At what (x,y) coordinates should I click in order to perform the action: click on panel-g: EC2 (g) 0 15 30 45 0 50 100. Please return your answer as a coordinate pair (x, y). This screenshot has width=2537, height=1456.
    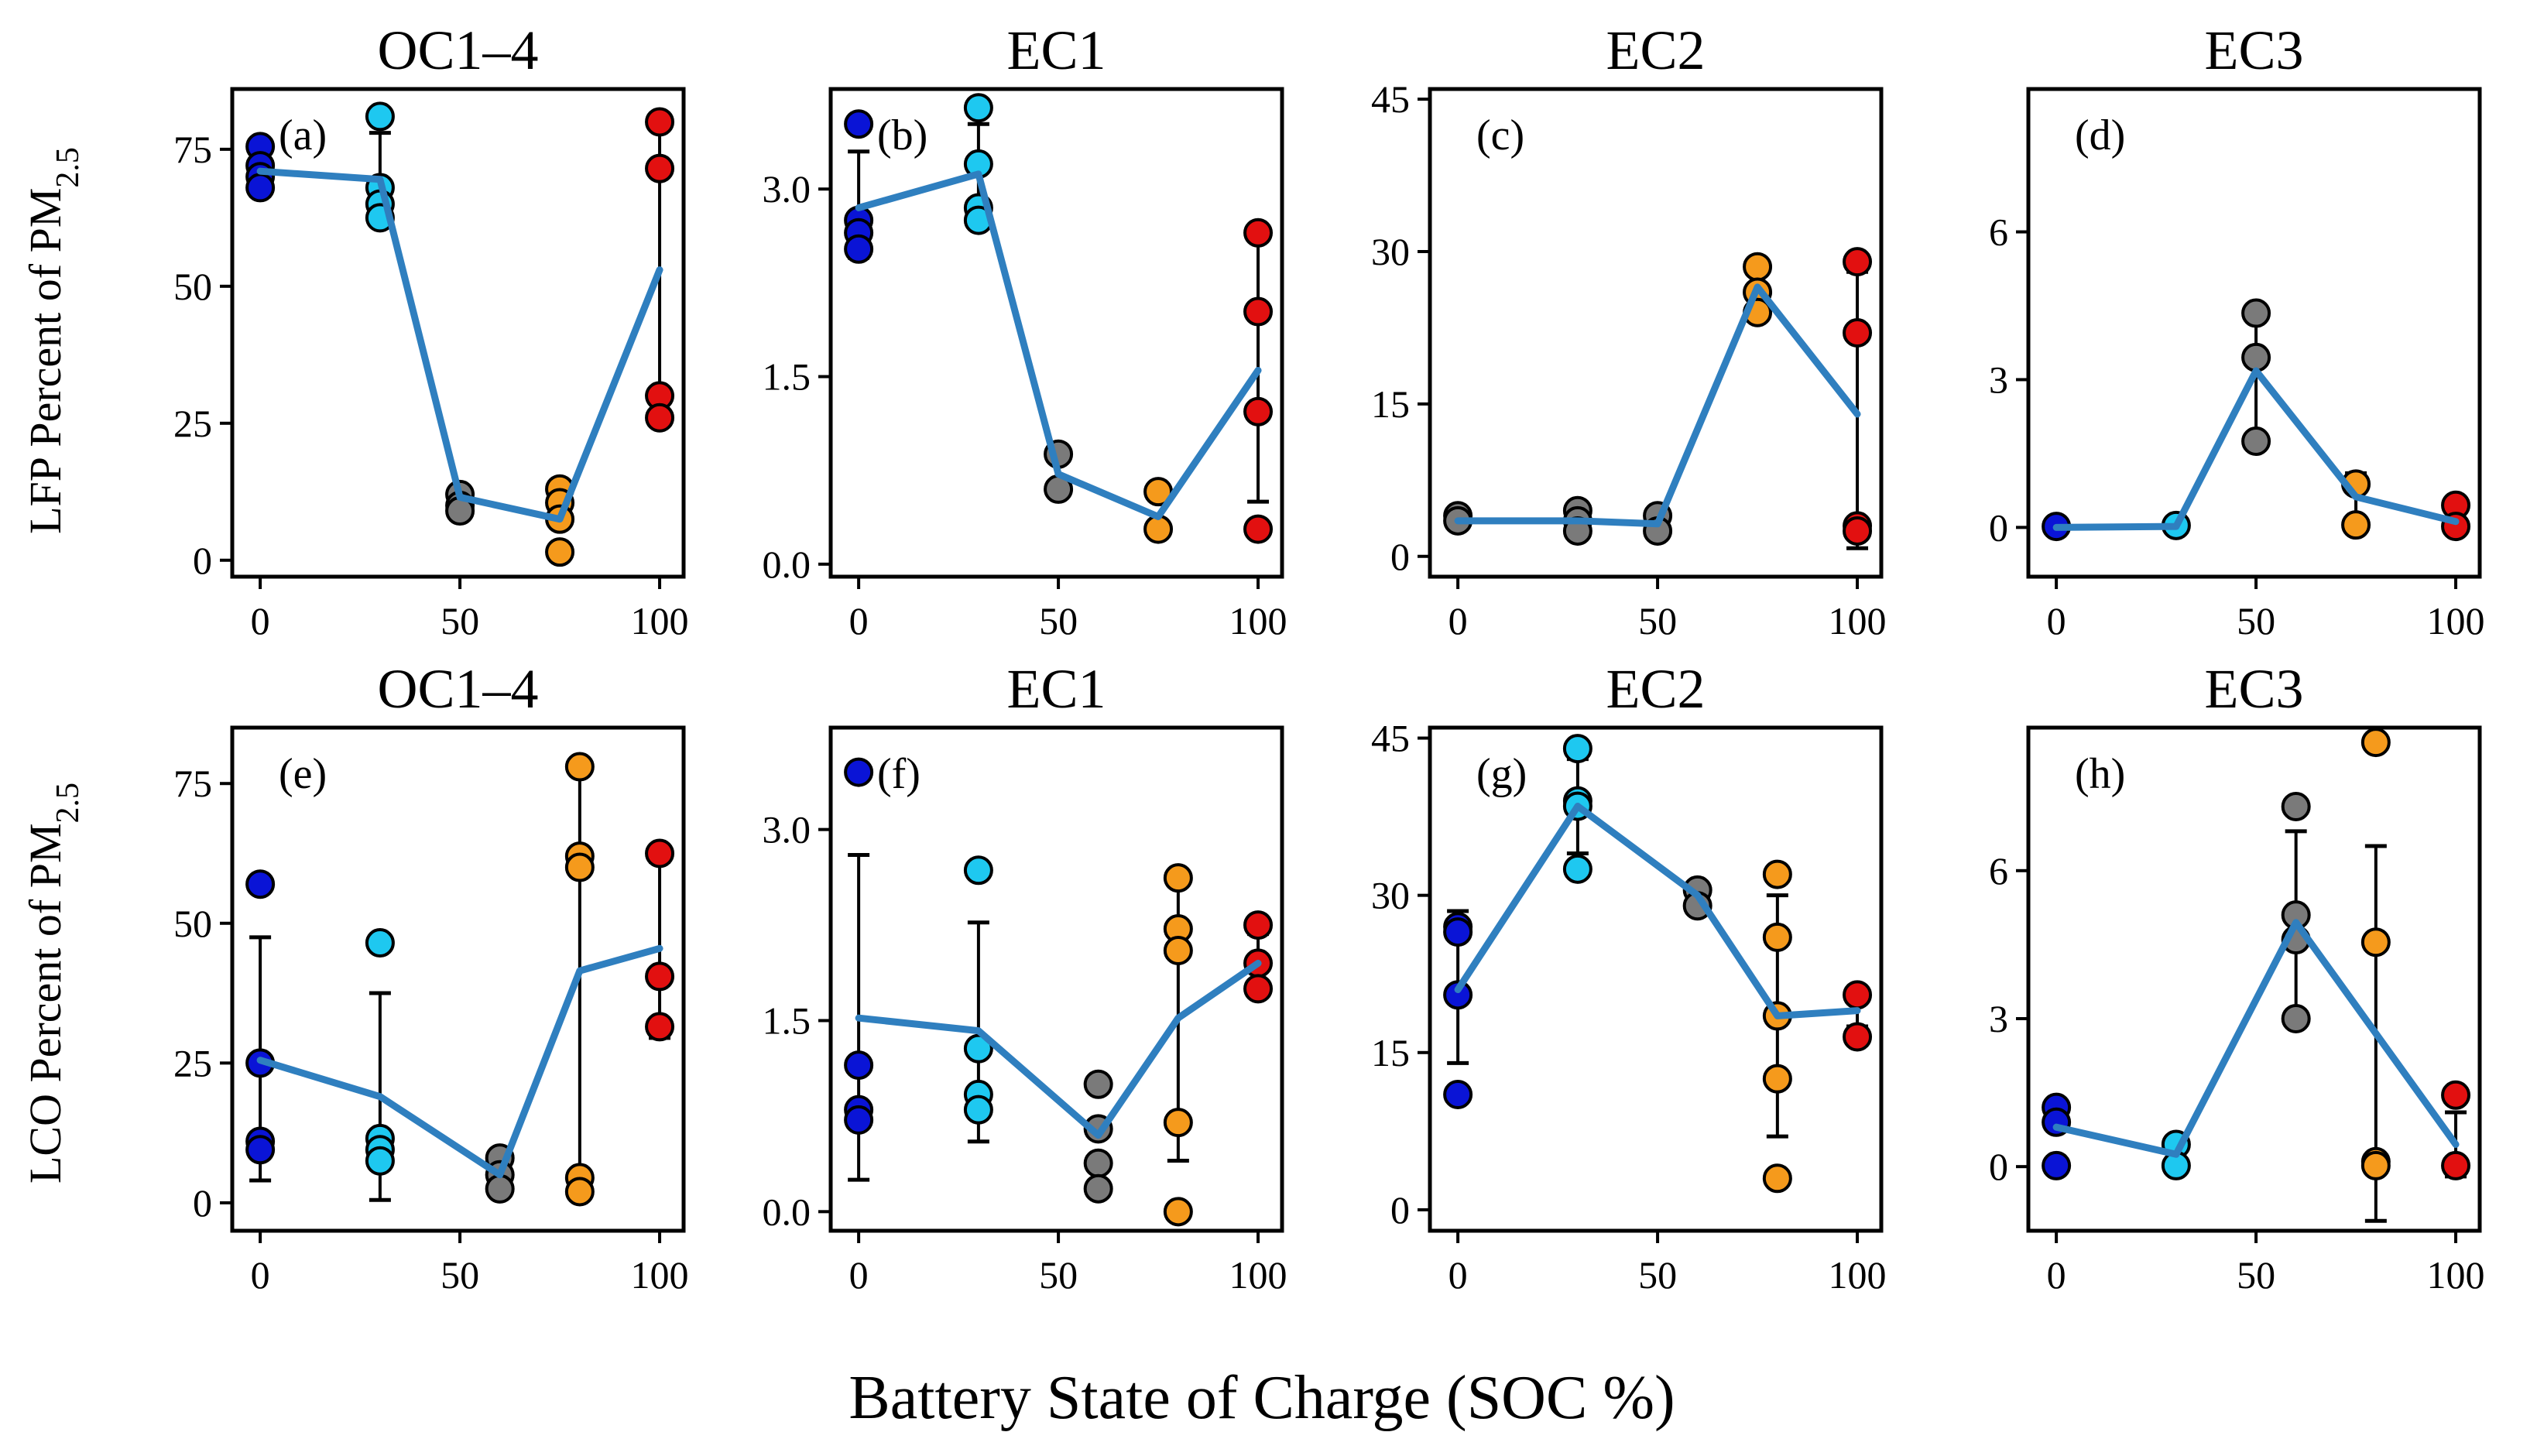
    Looking at the image, I should click on (1629, 977).